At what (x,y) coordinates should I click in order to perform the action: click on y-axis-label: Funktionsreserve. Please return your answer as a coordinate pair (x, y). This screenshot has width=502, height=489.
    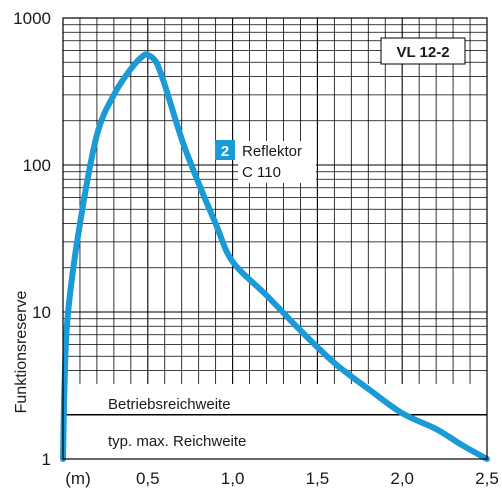
    Looking at the image, I should click on (21, 352).